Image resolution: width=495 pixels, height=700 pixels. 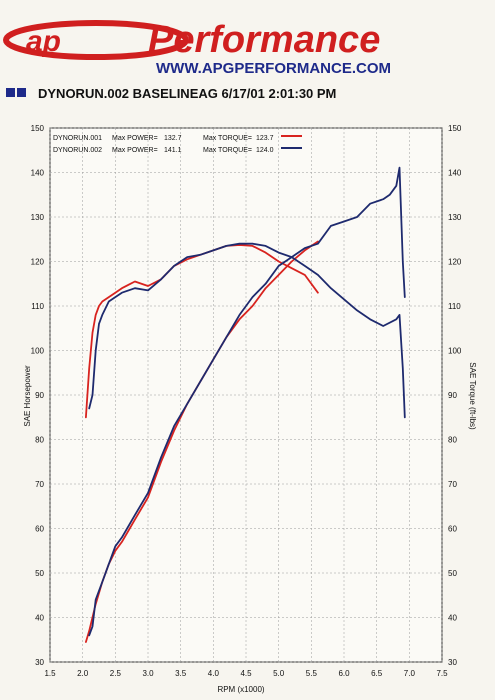 What do you see at coordinates (39, 662) in the screenshot?
I see `y-tick-label-left: 30` at bounding box center [39, 662].